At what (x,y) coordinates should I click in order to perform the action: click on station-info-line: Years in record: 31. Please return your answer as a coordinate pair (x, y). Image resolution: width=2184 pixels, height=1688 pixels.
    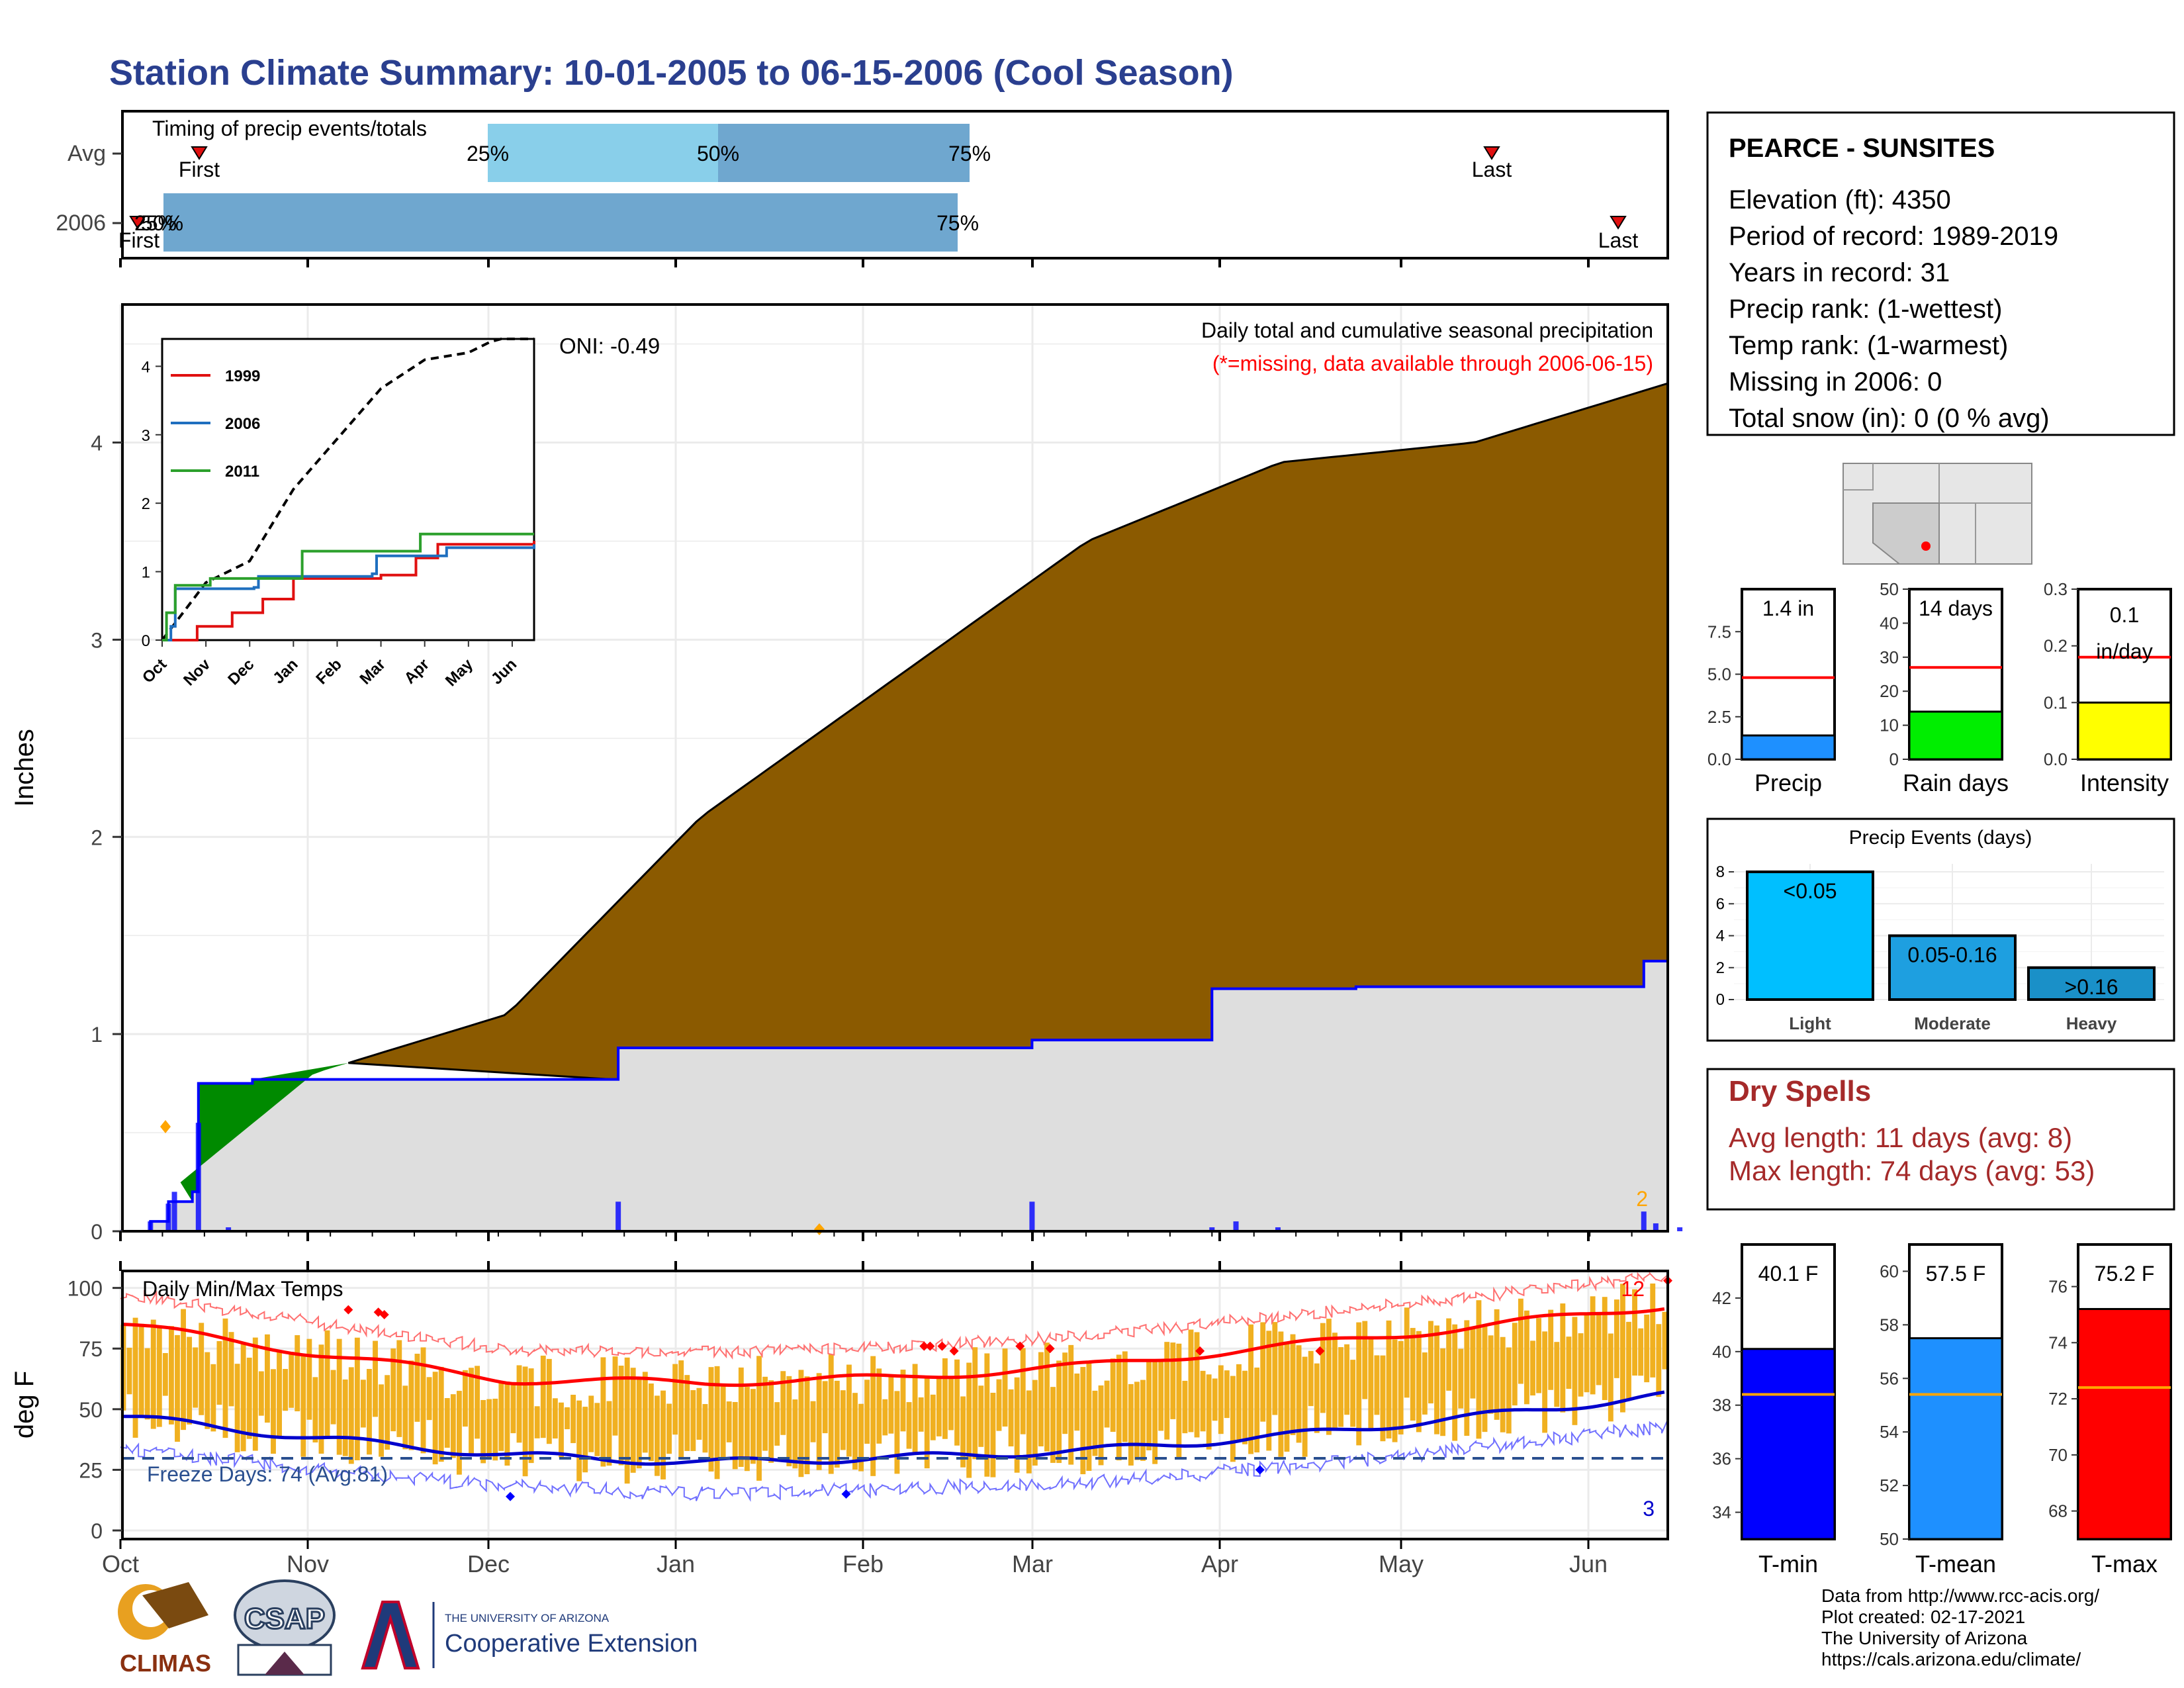
    Looking at the image, I should click on (1840, 272).